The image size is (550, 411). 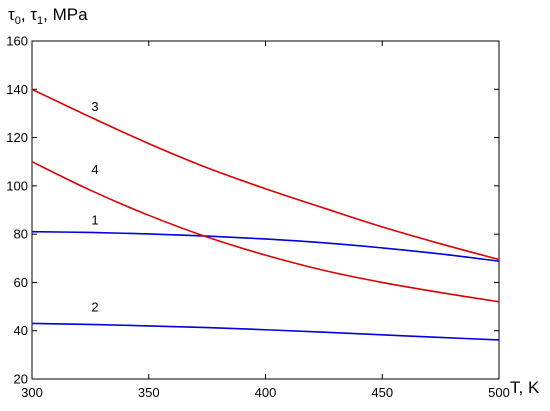 What do you see at coordinates (382, 392) in the screenshot?
I see `x-tick-label: 450` at bounding box center [382, 392].